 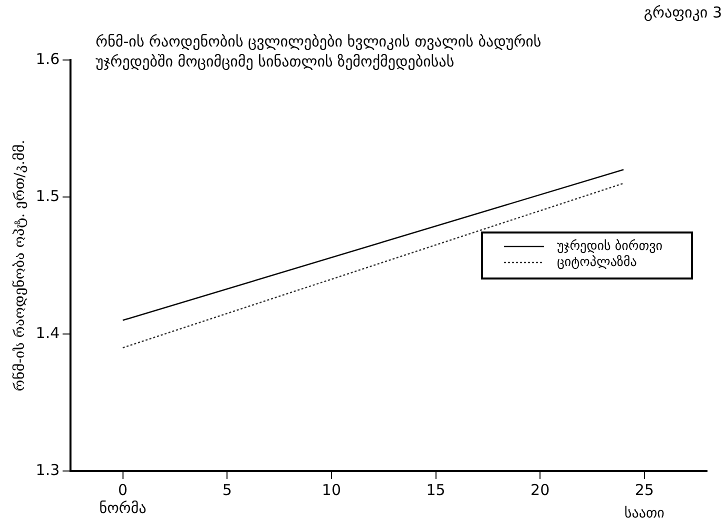 What do you see at coordinates (331, 489) in the screenshot?
I see `x-tick-label: 10` at bounding box center [331, 489].